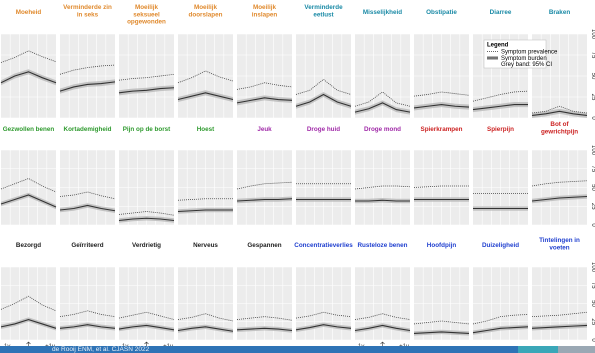 This screenshot has height=353, width=595. I want to click on legend-burden: Symptom burden, so click(524, 59).